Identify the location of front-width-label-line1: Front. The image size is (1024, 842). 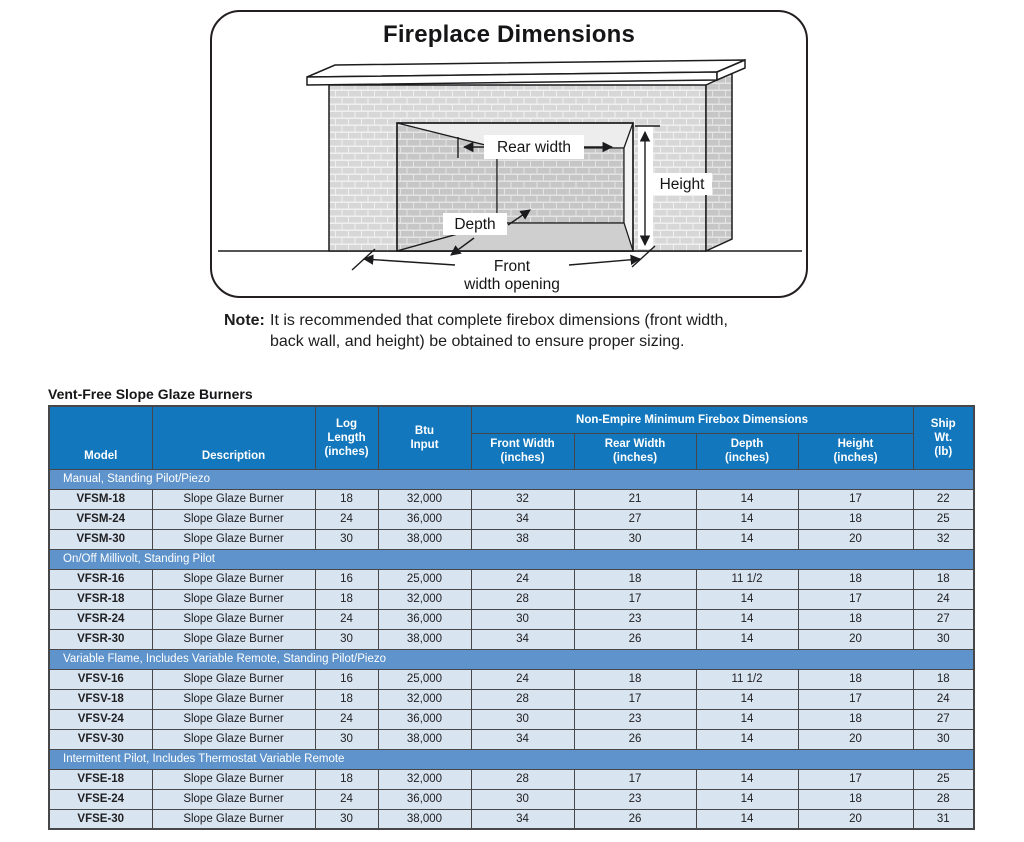
(512, 266).